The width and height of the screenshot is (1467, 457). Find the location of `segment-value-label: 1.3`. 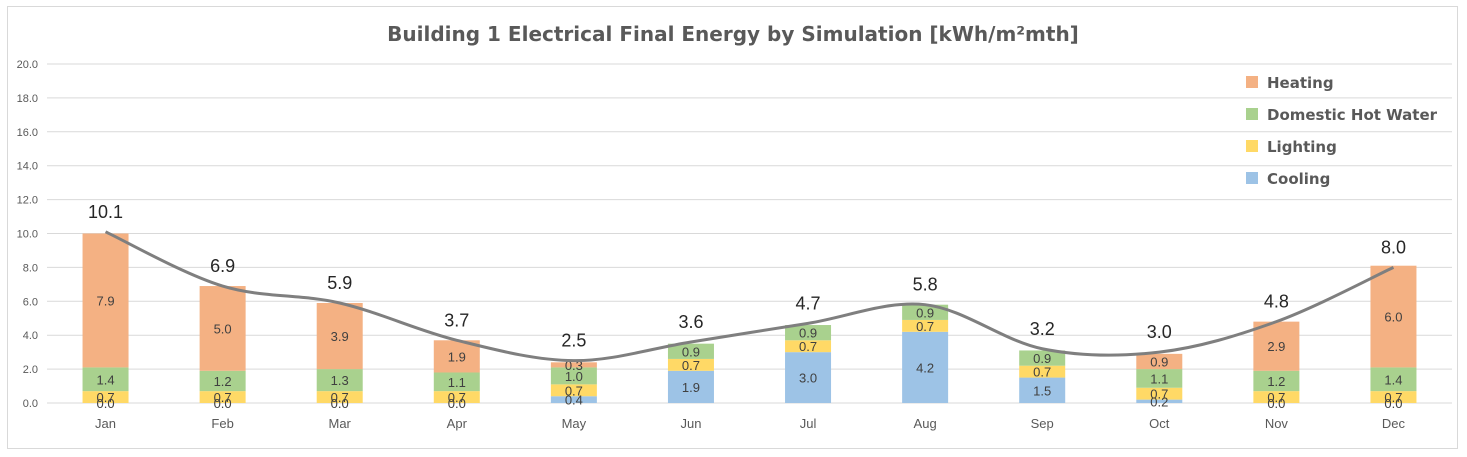

segment-value-label: 1.3 is located at coordinates (340, 380).